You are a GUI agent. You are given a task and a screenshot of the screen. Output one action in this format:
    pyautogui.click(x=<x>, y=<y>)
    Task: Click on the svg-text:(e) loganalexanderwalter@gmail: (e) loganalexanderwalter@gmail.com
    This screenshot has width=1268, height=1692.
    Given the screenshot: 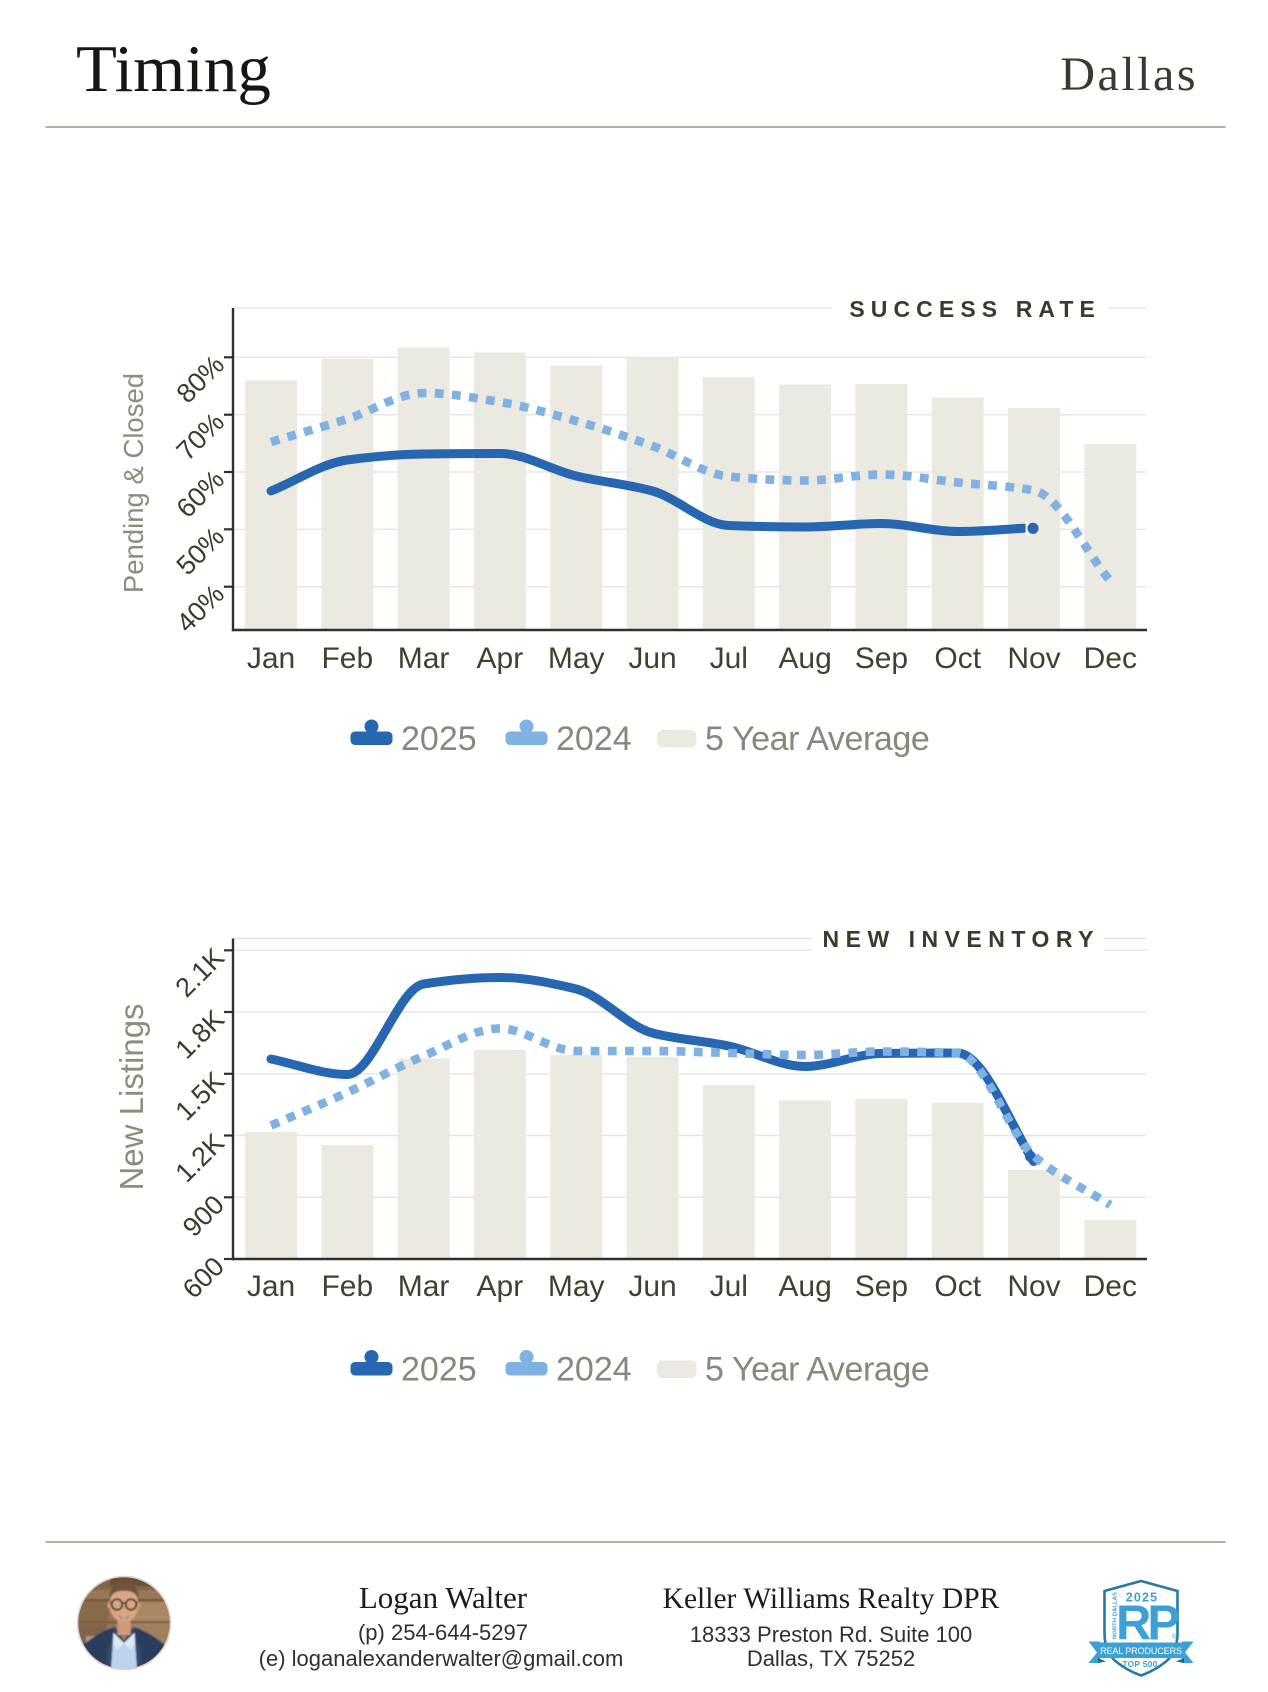 What is the action you would take?
    pyautogui.click(x=441, y=1658)
    